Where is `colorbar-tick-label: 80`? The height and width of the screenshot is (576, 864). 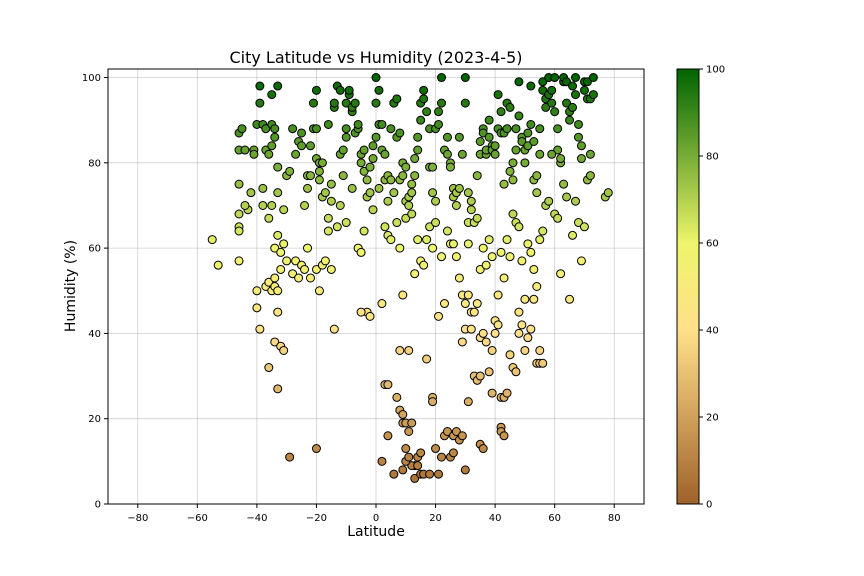
colorbar-tick-label: 80 is located at coordinates (712, 157).